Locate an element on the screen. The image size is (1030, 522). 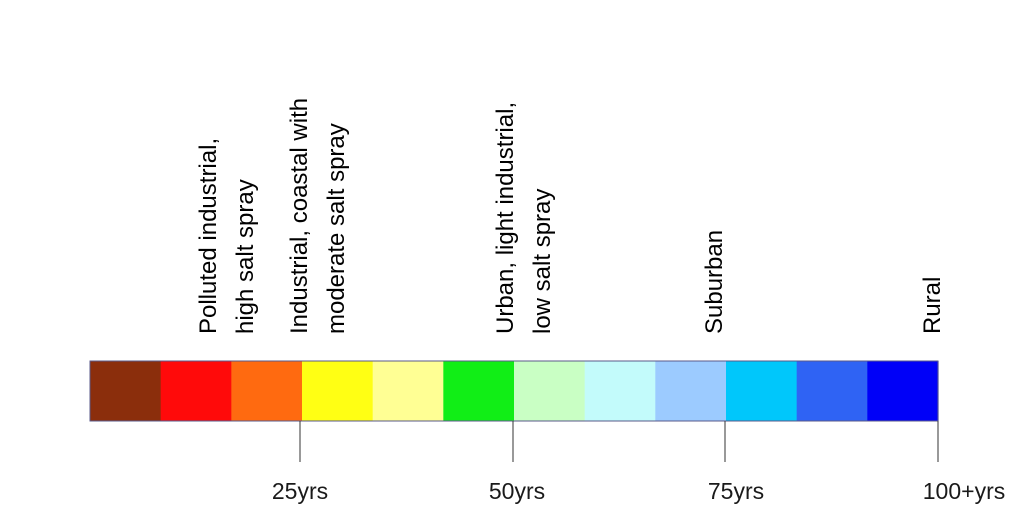
environment-label-polluted-industrial-line1: Polluted industrial, is located at coordinates (208, 236).